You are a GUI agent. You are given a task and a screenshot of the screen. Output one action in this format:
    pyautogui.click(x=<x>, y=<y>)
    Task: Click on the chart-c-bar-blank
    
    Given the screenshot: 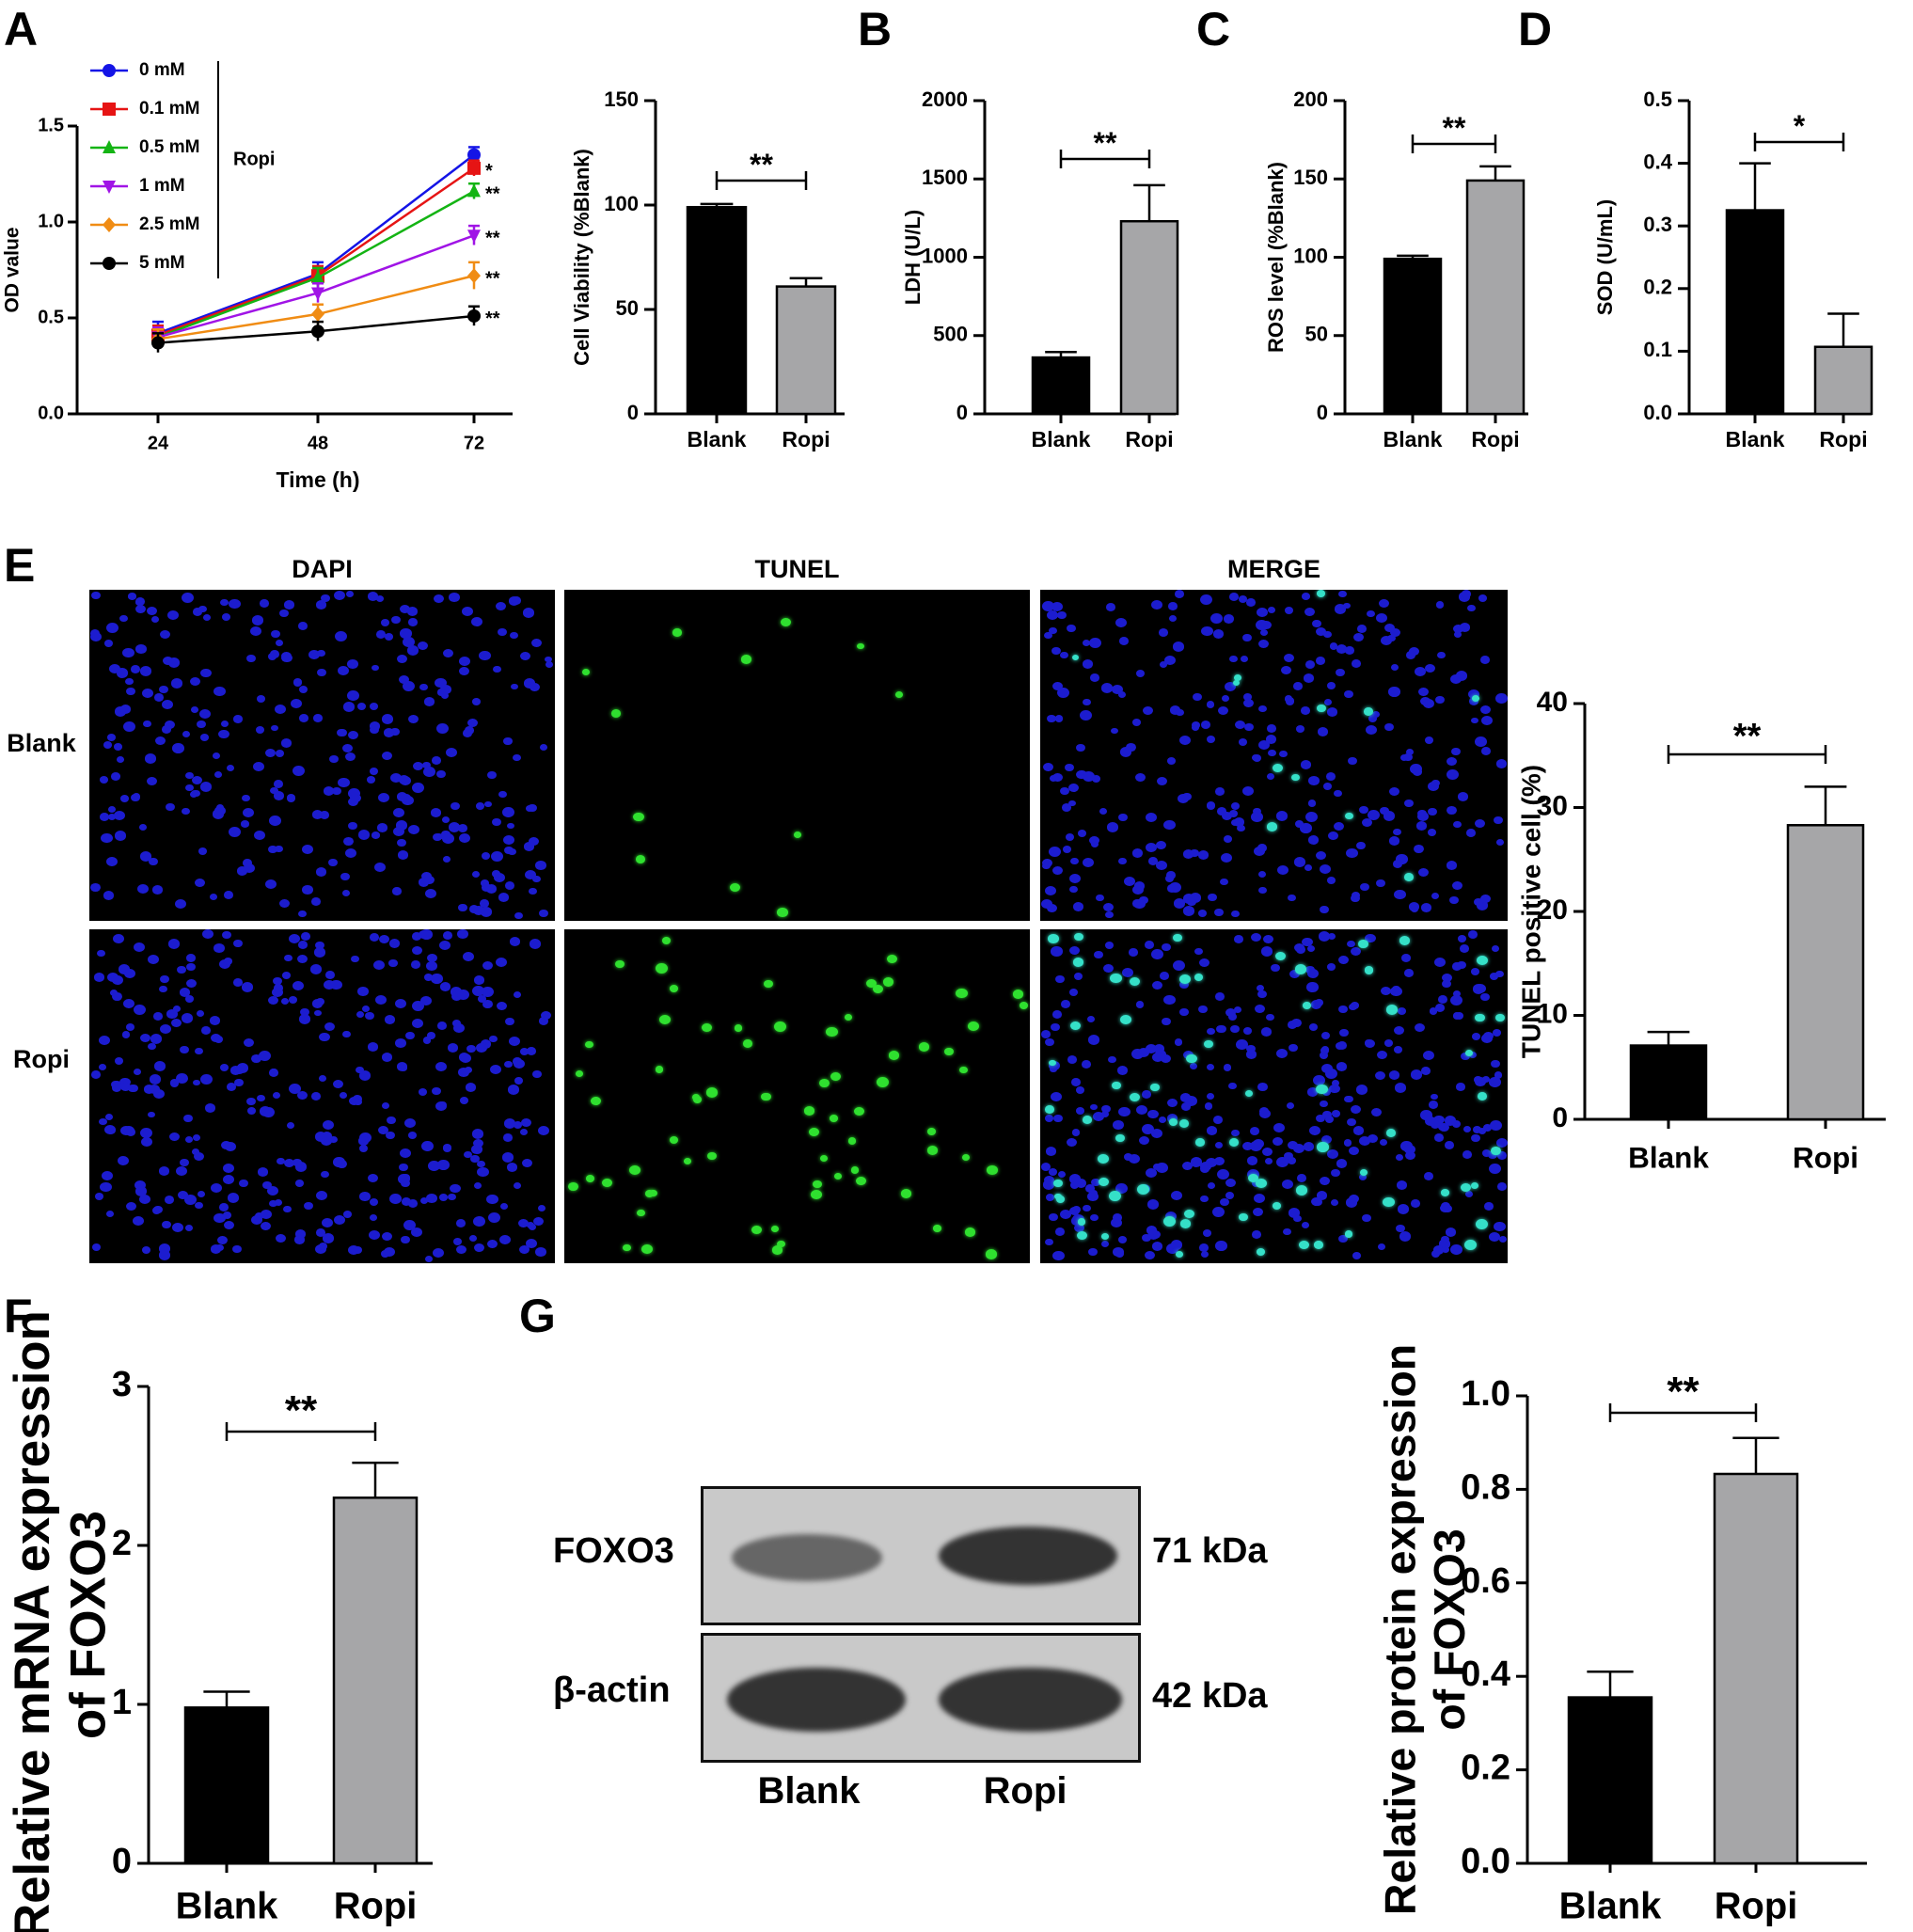 What is the action you would take?
    pyautogui.click(x=1413, y=336)
    